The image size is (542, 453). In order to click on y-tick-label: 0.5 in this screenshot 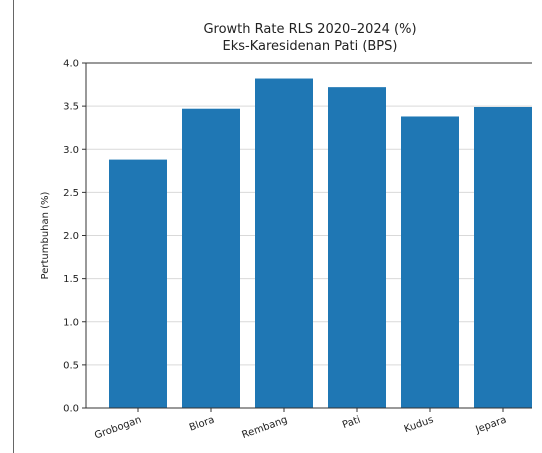, I will do `click(71, 365)`.